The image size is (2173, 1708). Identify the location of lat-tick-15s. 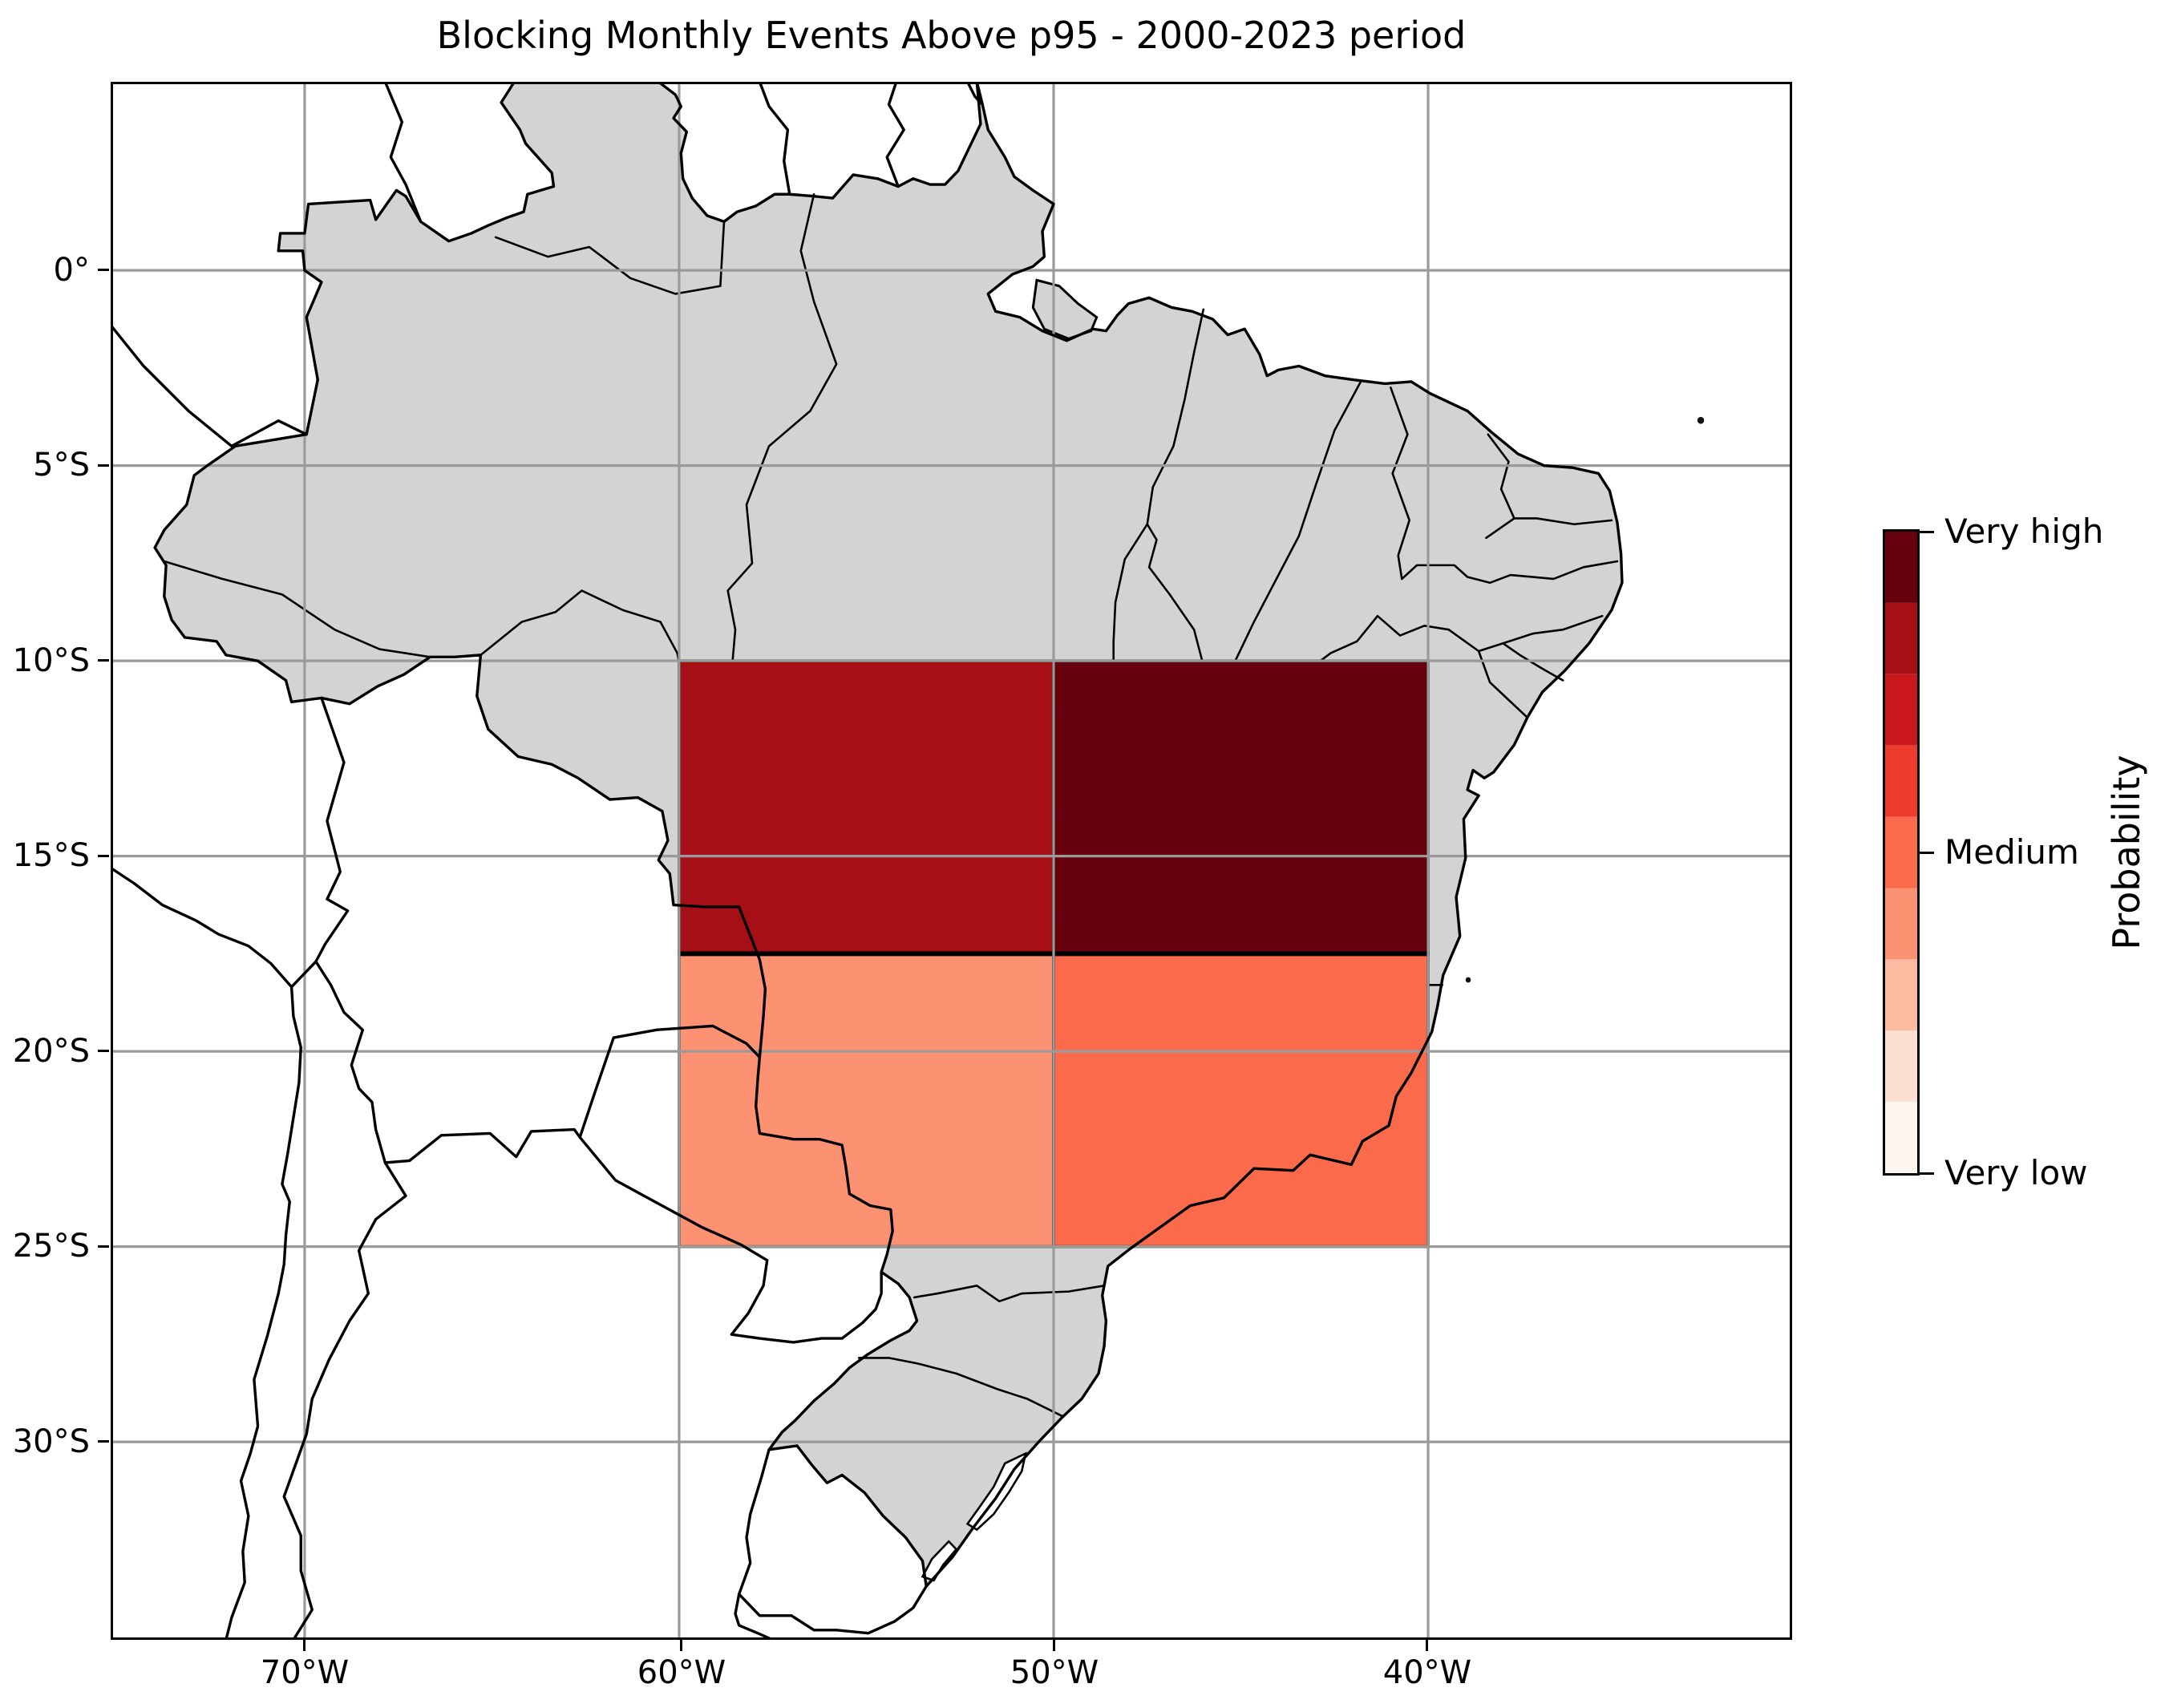
(103, 856).